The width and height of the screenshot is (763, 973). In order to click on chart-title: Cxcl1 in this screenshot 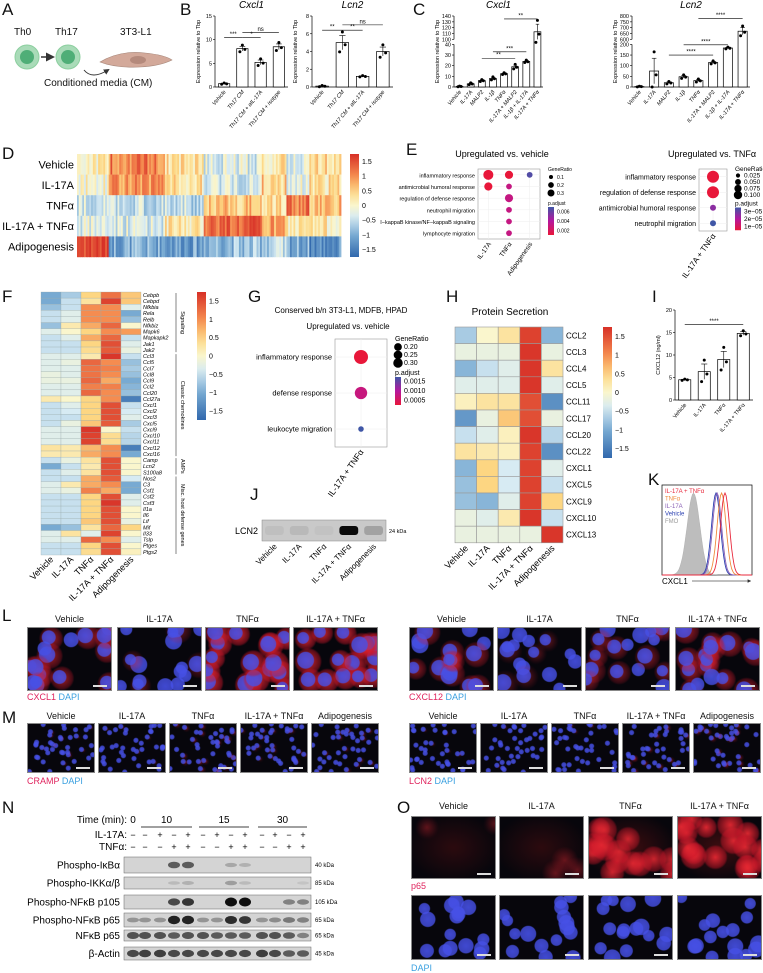, I will do `click(498, 5)`.